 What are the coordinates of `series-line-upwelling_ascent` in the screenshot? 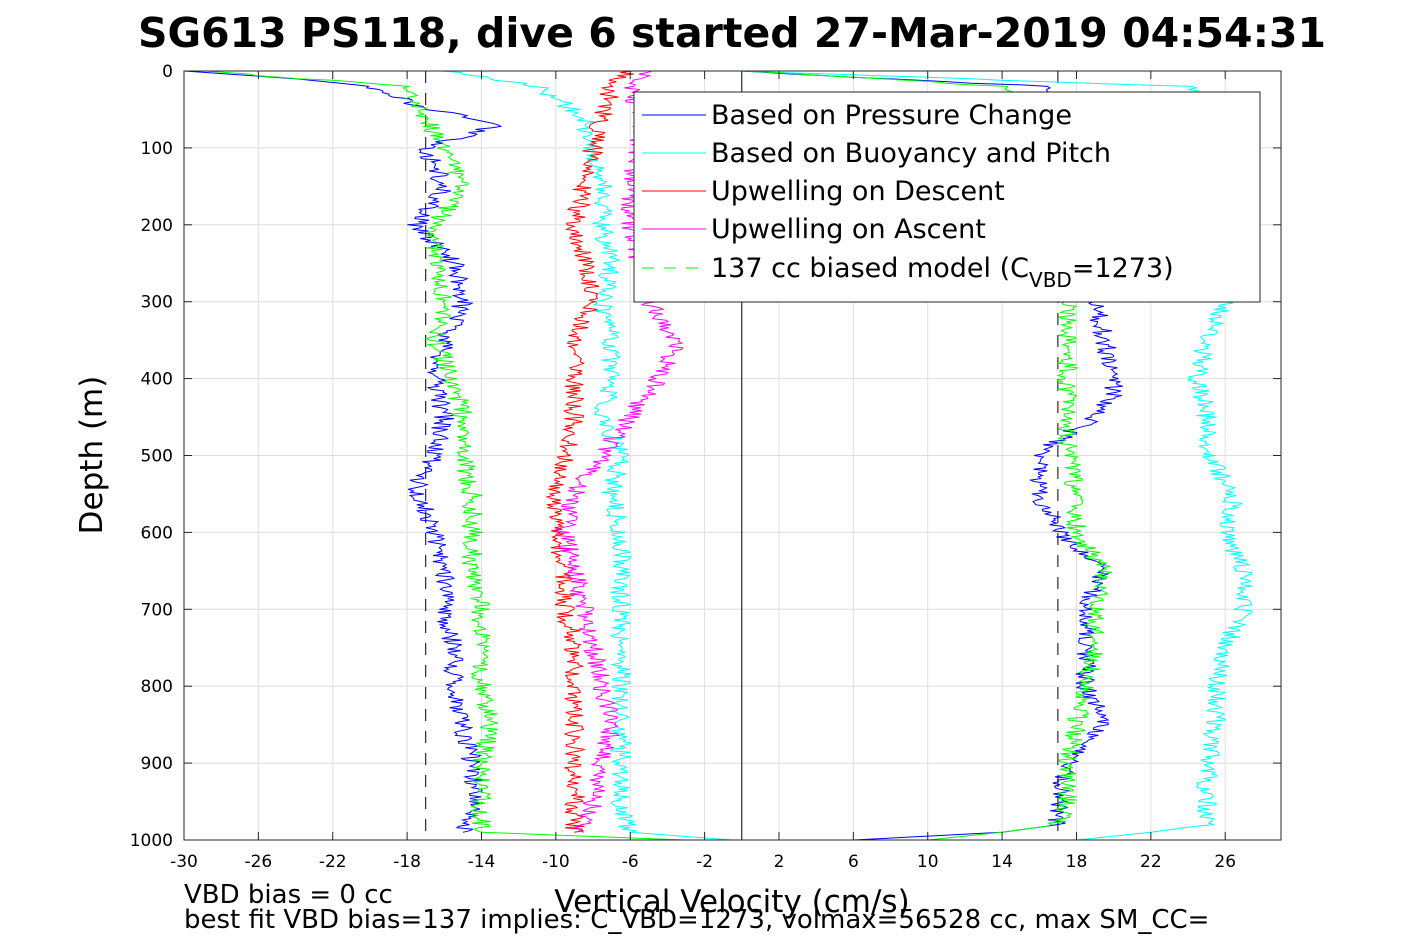 It's located at (619, 451).